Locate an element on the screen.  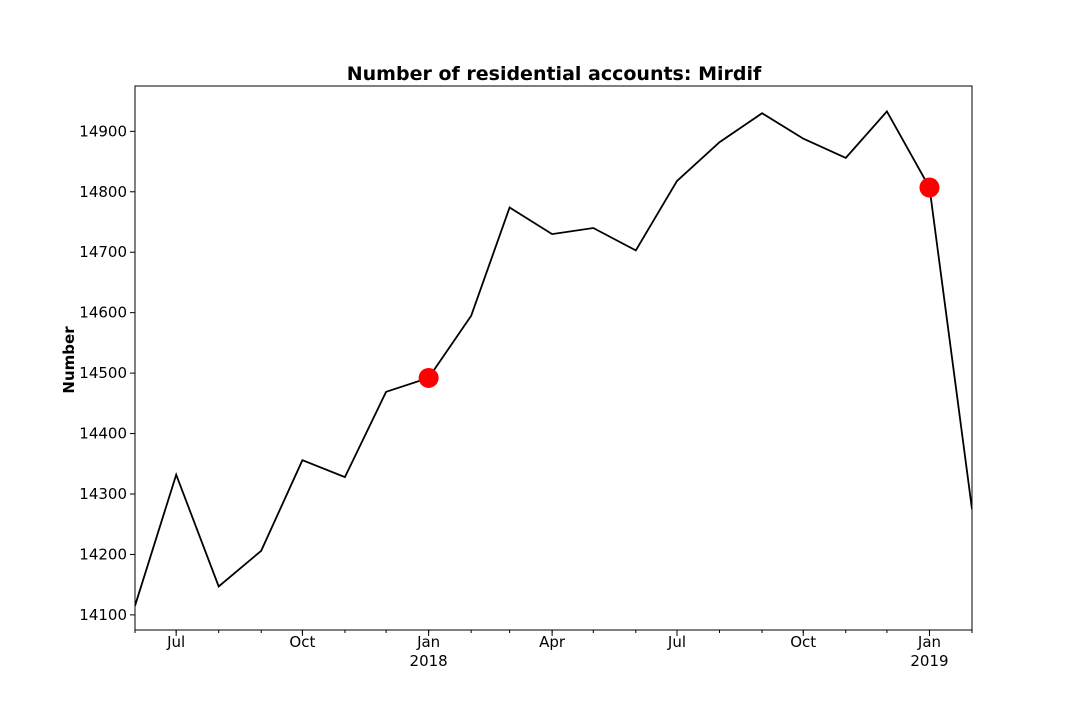
y-tick-label: 14500 is located at coordinates (103, 373).